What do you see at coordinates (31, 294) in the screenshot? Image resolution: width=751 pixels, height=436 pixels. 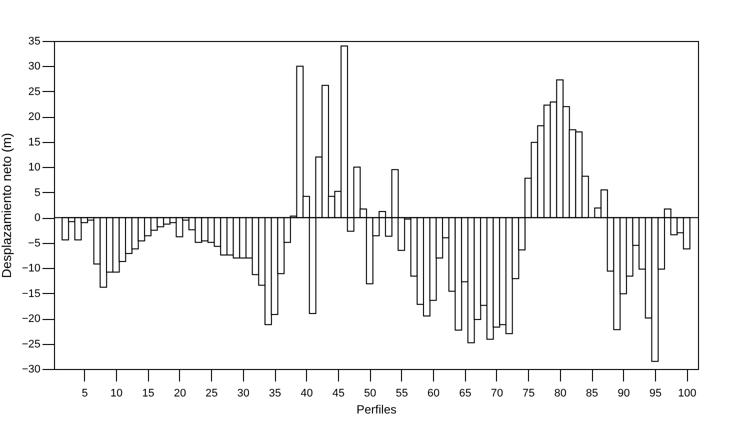 I see `y-tick-label: −15` at bounding box center [31, 294].